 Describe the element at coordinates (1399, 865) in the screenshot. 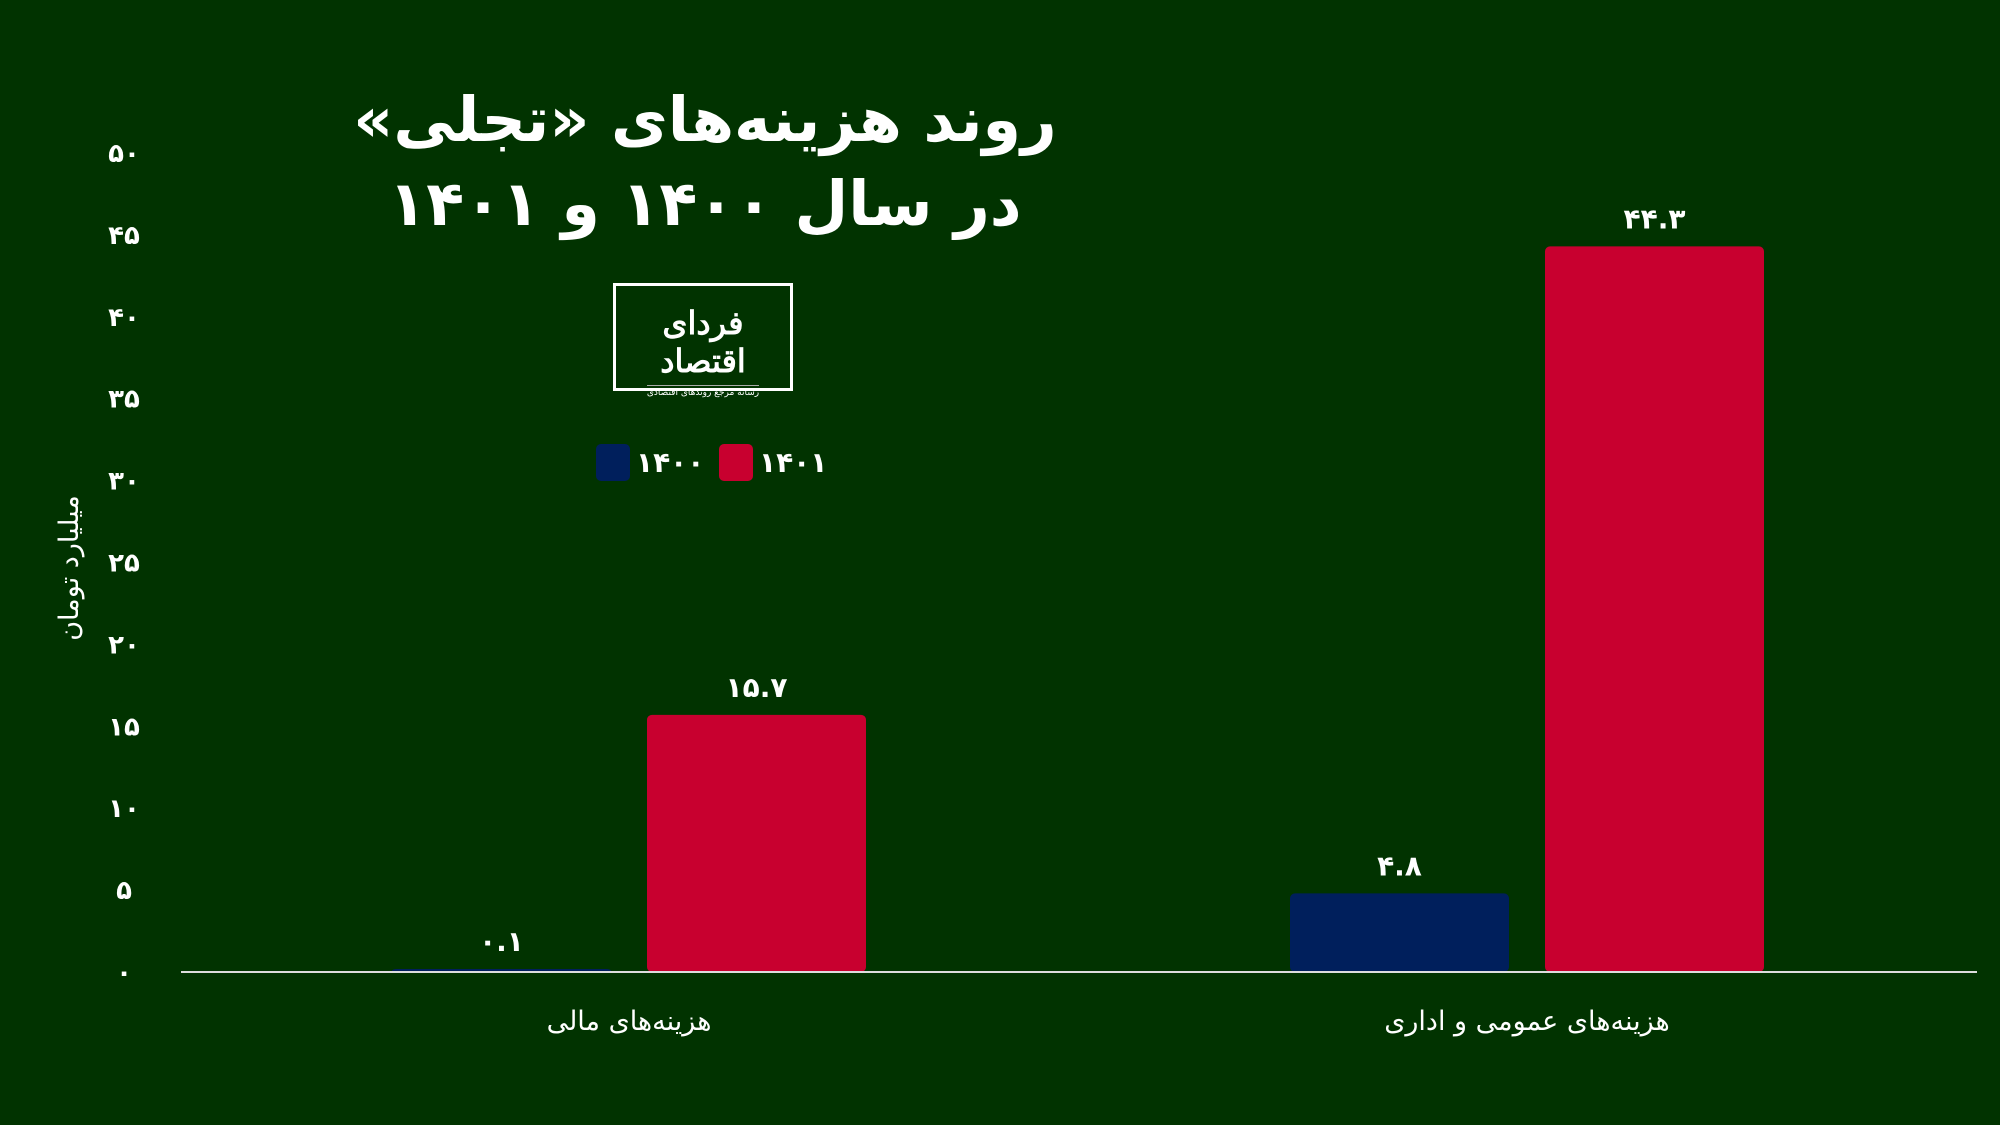

I see `data-label: ۴.۸` at that location.